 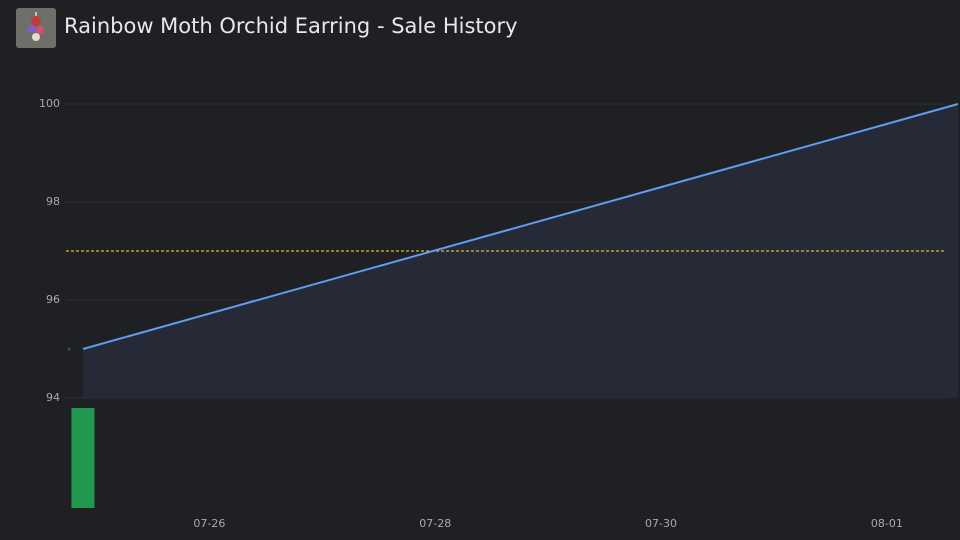 What do you see at coordinates (53, 299) in the screenshot?
I see `y-tick-label: 96` at bounding box center [53, 299].